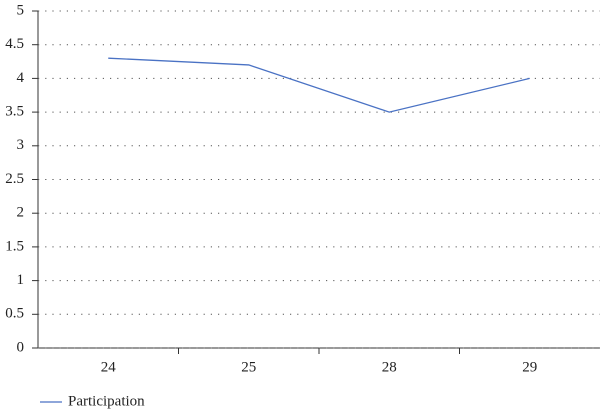 This screenshot has height=414, width=600. What do you see at coordinates (21, 145) in the screenshot?
I see `y-tick-label: 3` at bounding box center [21, 145].